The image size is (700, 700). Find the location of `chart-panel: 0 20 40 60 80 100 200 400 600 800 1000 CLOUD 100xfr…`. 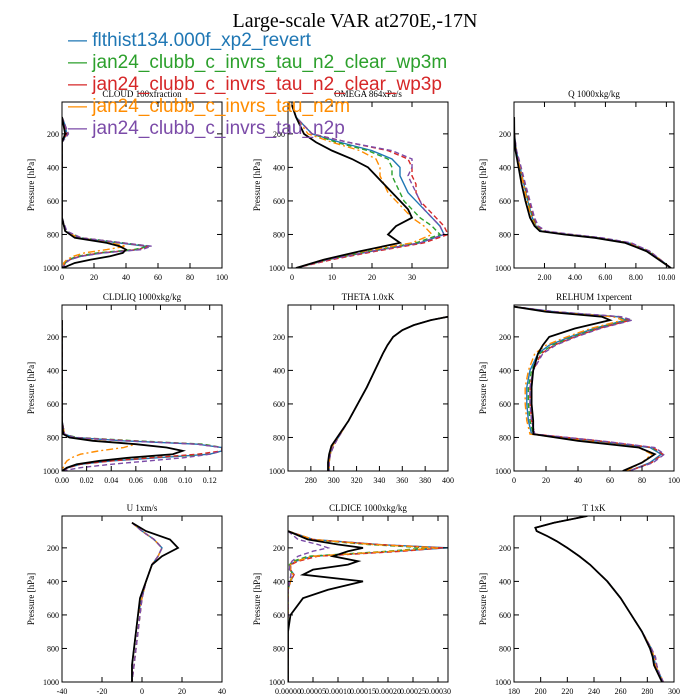

chart-panel: 0 20 40 60 80 100 200 400 600 800 1000 CLOUD 100xfr… is located at coordinates (127, 185).